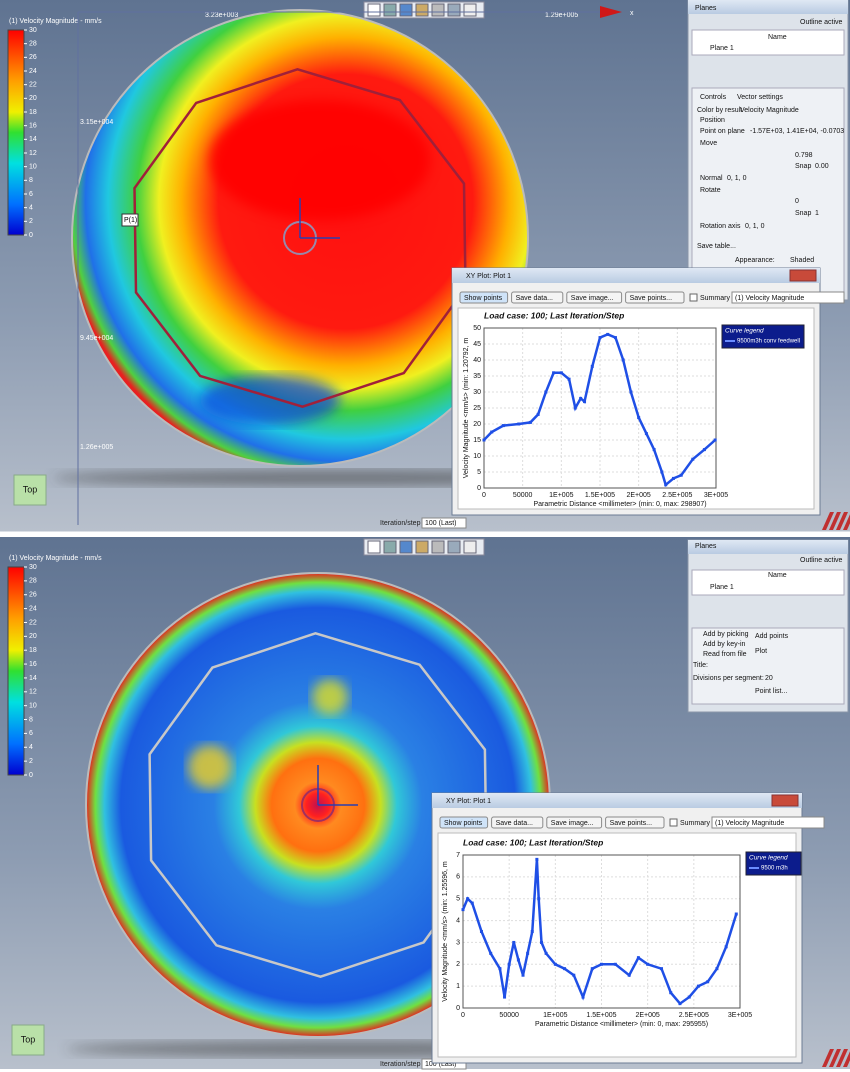  Describe the element at coordinates (33, 126) in the screenshot. I see `colorbar-tick-label: 16` at that location.